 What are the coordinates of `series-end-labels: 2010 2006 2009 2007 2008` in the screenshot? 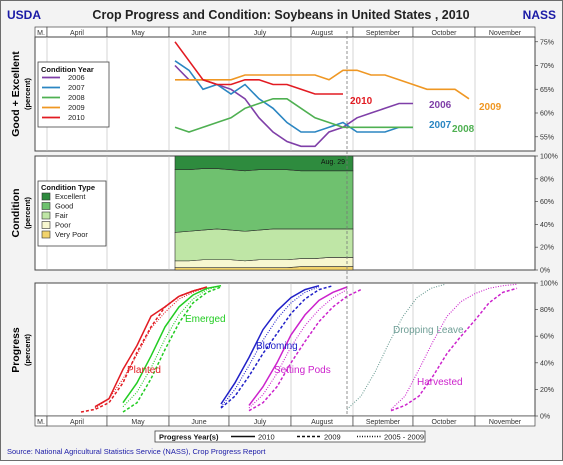 It's located at (426, 115).